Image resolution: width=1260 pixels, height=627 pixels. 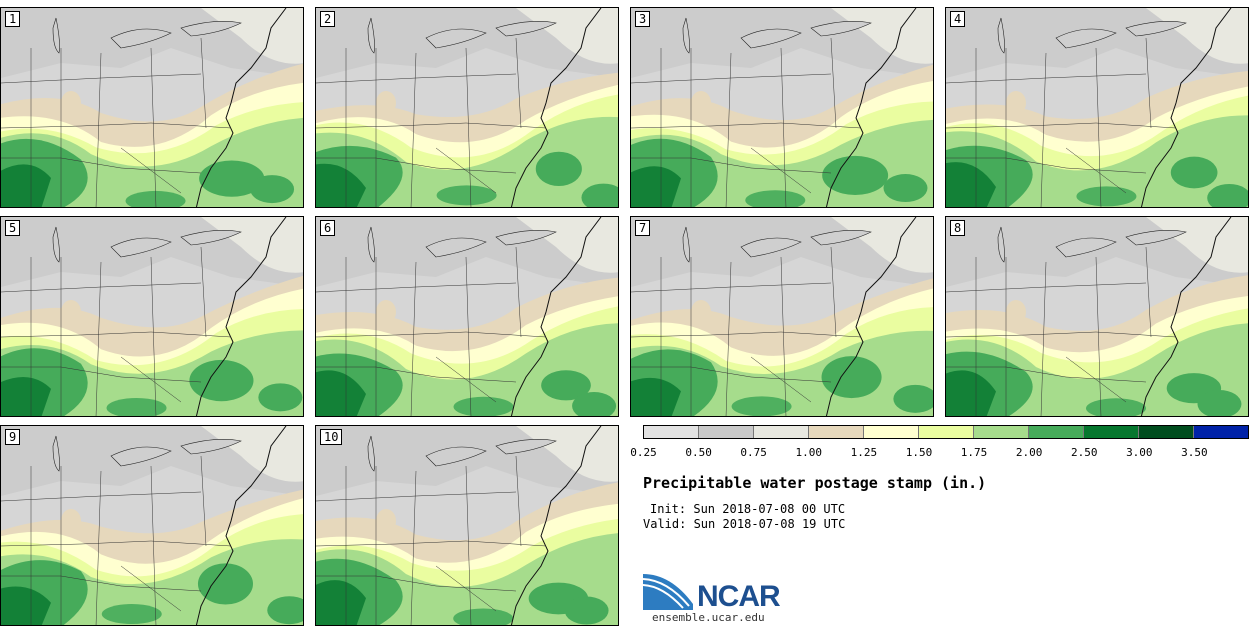 I want to click on stamp-panel-7: 7, so click(x=782, y=316).